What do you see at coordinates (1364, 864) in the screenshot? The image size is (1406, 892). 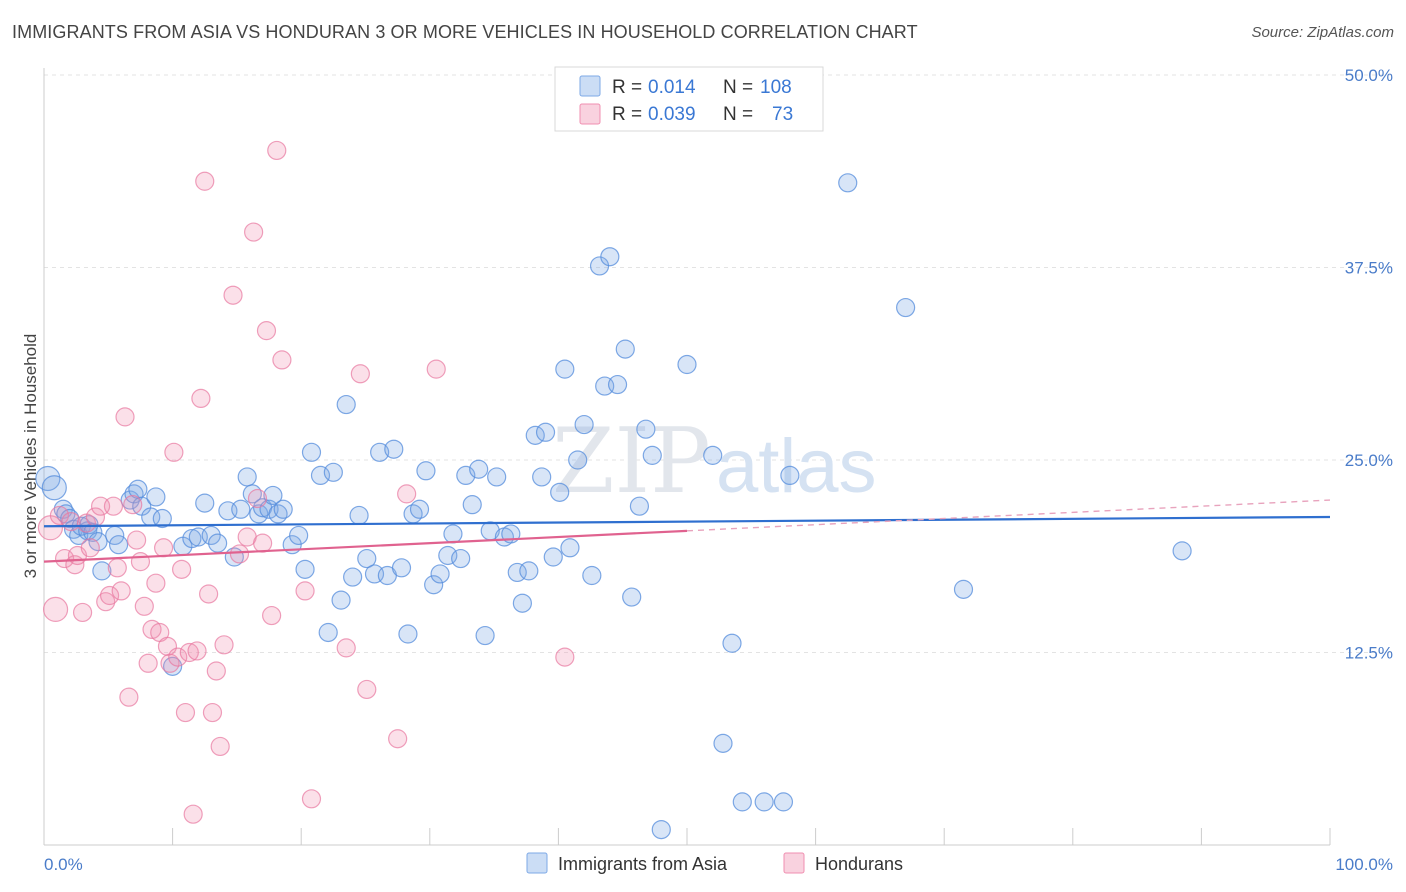 I see `x-tick-label-end: 100.0%` at bounding box center [1364, 864].